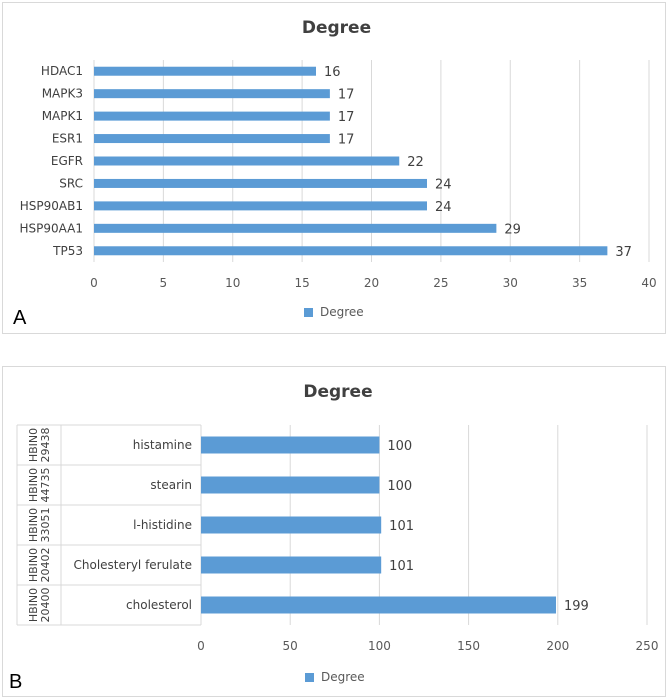  I want to click on group-label-line: 29438, so click(45, 445).